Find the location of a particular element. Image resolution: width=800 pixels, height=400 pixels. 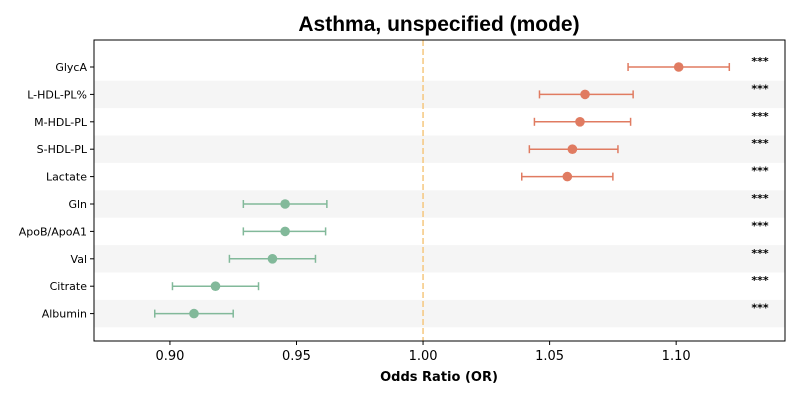

y-tick-label: M-HDL-PL is located at coordinates (61, 122).